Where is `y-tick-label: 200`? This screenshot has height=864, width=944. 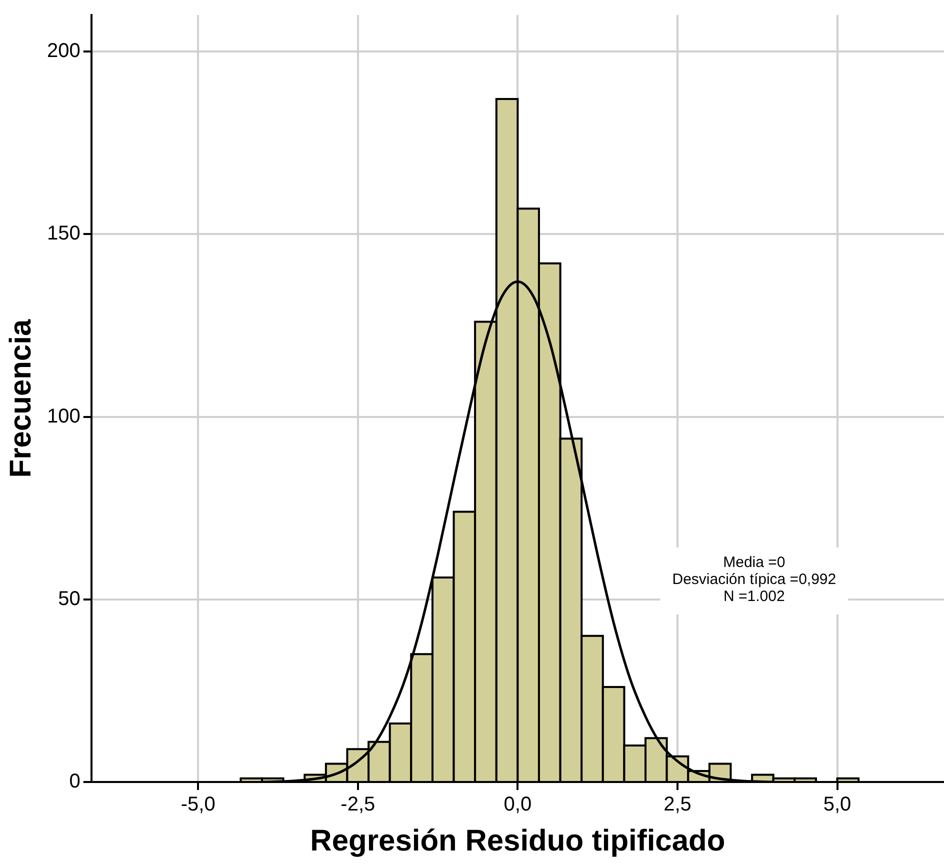
y-tick-label: 200 is located at coordinates (63, 51).